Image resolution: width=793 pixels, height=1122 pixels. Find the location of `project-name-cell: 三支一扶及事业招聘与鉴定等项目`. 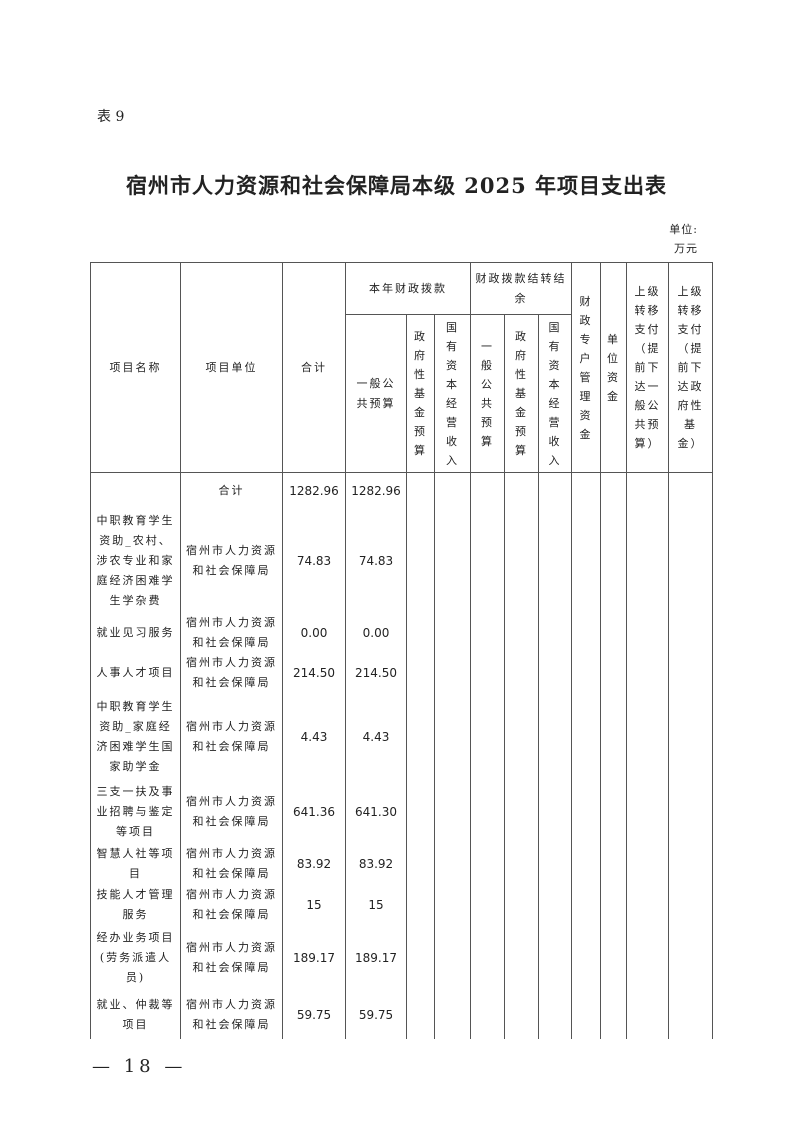

project-name-cell: 三支一扶及事业招聘与鉴定等项目 is located at coordinates (135, 811).